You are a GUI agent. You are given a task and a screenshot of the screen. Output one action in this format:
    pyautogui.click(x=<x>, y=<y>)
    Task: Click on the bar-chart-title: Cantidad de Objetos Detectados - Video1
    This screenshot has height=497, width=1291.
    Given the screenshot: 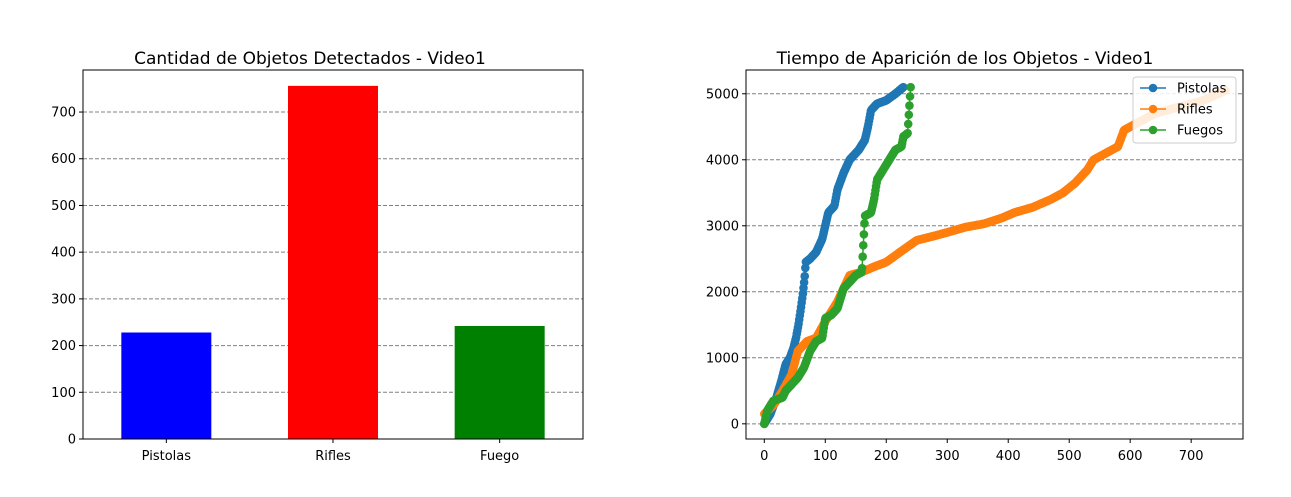 What is the action you would take?
    pyautogui.click(x=310, y=59)
    